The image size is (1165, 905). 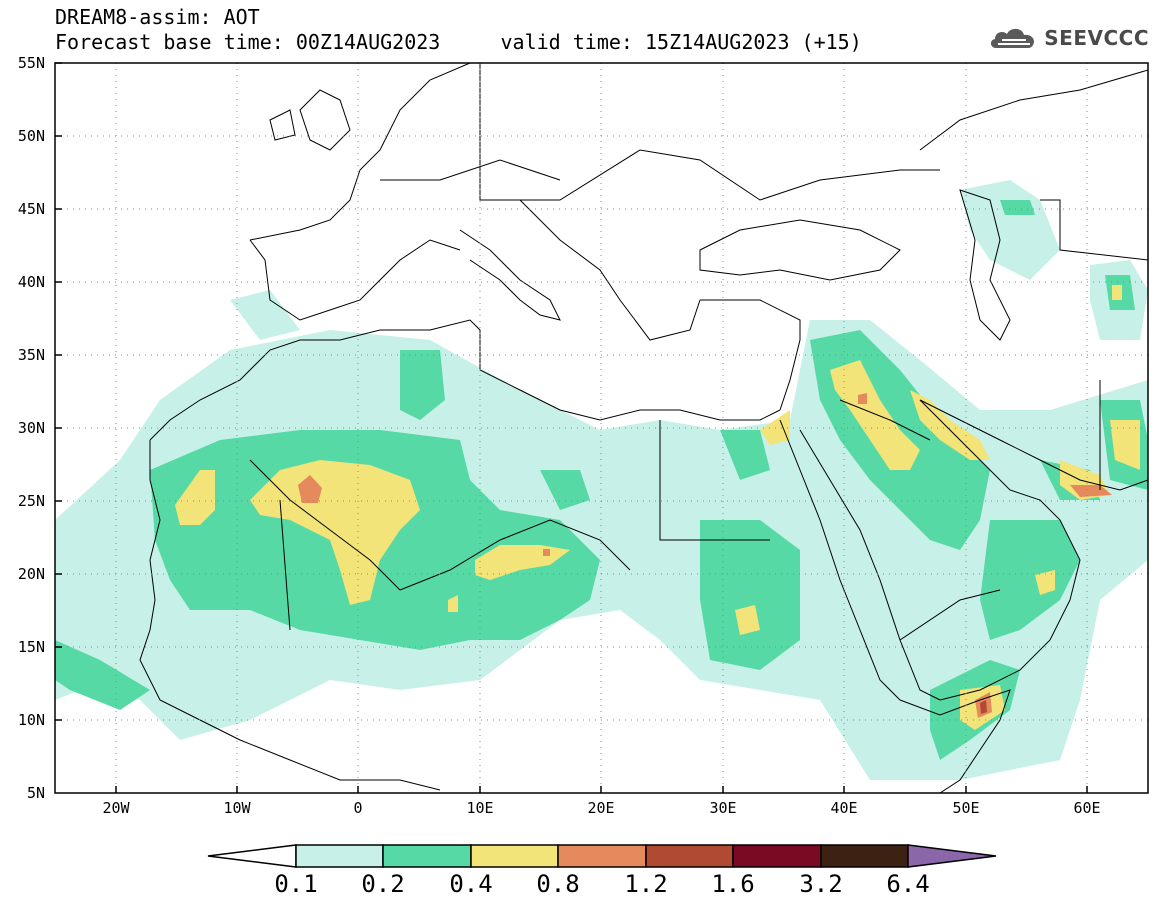 I want to click on map-title: DREAM8-assim: AOT, so click(x=157, y=17).